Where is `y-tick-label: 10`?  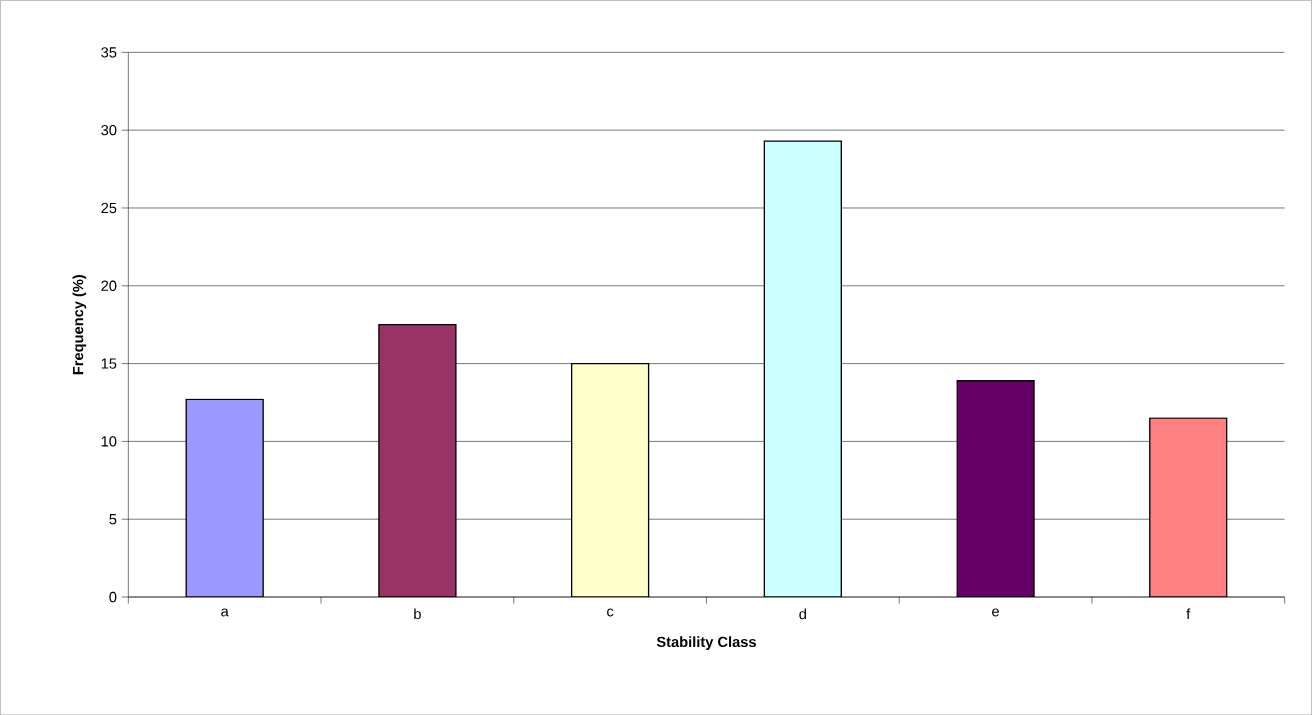
y-tick-label: 10 is located at coordinates (109, 441).